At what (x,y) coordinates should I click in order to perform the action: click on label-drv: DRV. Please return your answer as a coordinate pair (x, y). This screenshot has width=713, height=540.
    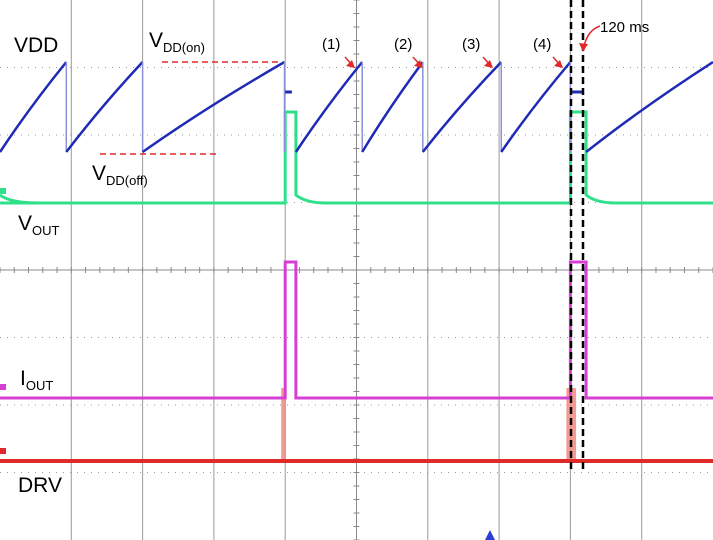
    Looking at the image, I should click on (40, 485).